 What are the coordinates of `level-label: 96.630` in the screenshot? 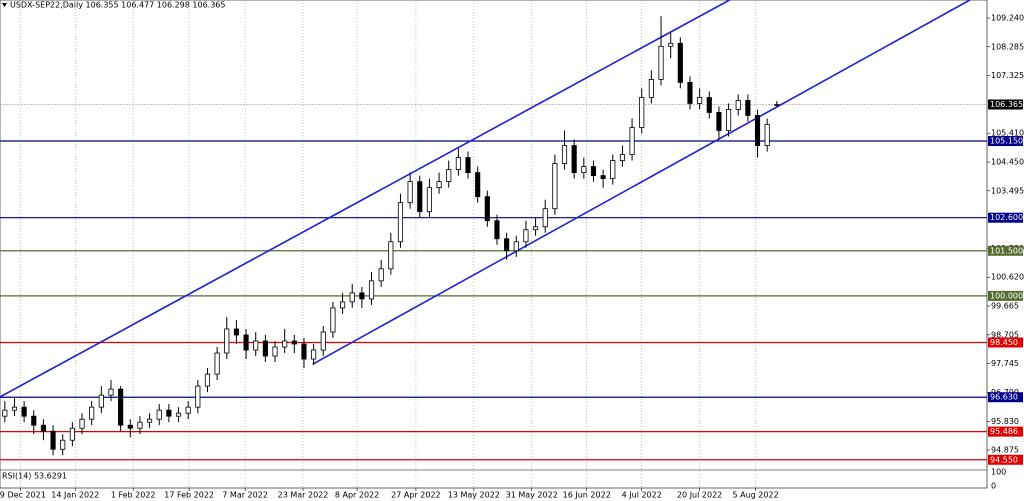 It's located at (1004, 397).